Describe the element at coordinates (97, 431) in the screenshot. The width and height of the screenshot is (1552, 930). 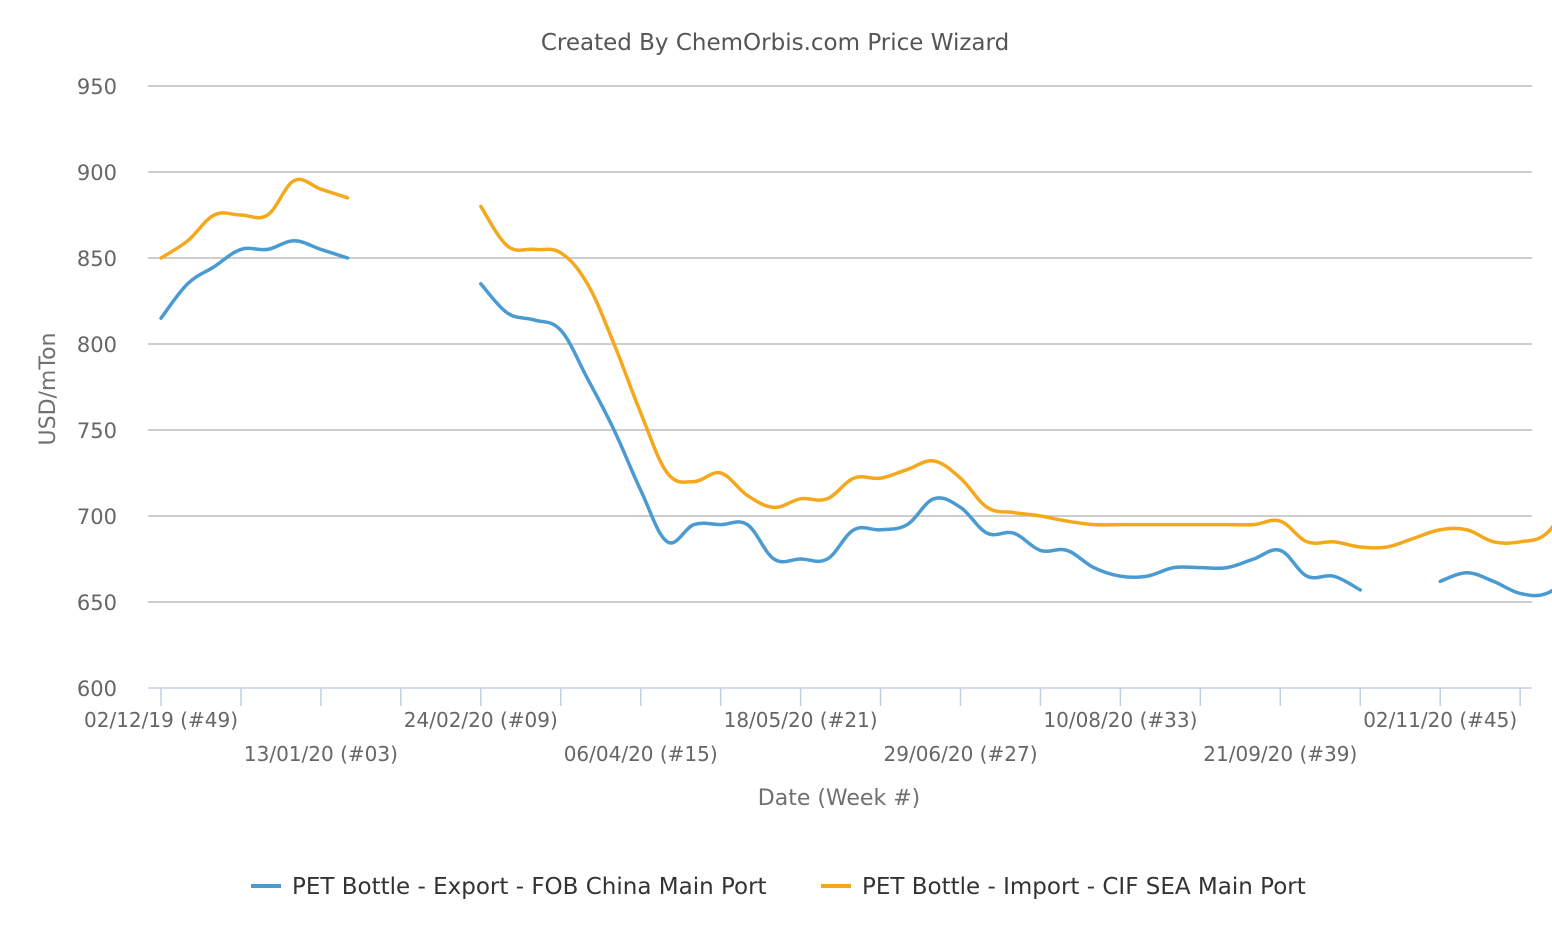
I see `y-tick-label: 750` at that location.